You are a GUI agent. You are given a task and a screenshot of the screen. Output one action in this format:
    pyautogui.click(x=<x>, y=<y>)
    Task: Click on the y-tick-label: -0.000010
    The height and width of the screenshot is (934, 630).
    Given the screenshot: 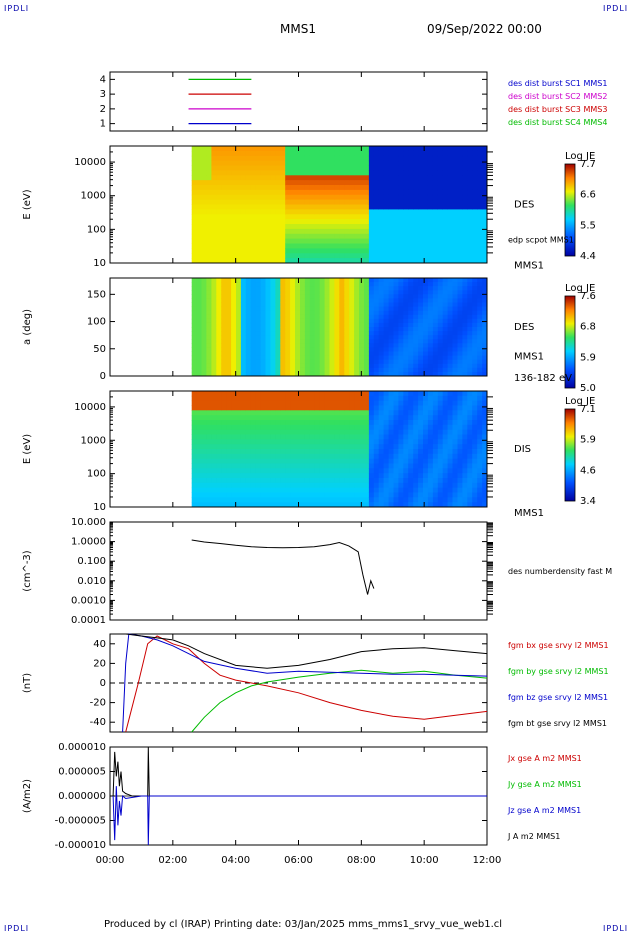 What is the action you would take?
    pyautogui.click(x=80, y=845)
    